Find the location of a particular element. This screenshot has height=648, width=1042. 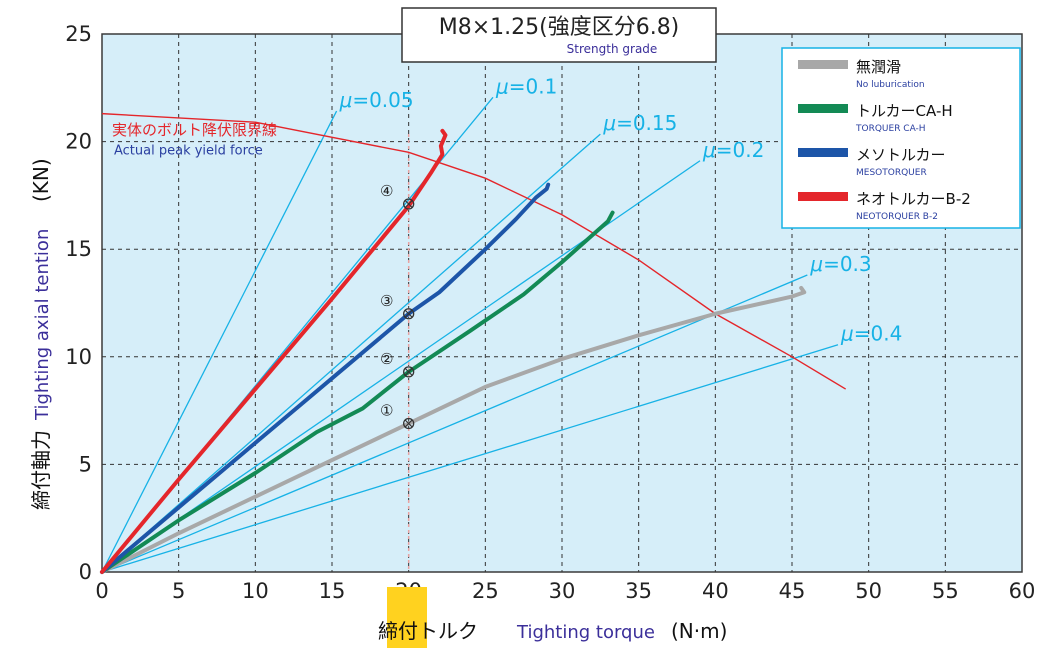

mu-line-label: μ=0.2 is located at coordinates (733, 150).